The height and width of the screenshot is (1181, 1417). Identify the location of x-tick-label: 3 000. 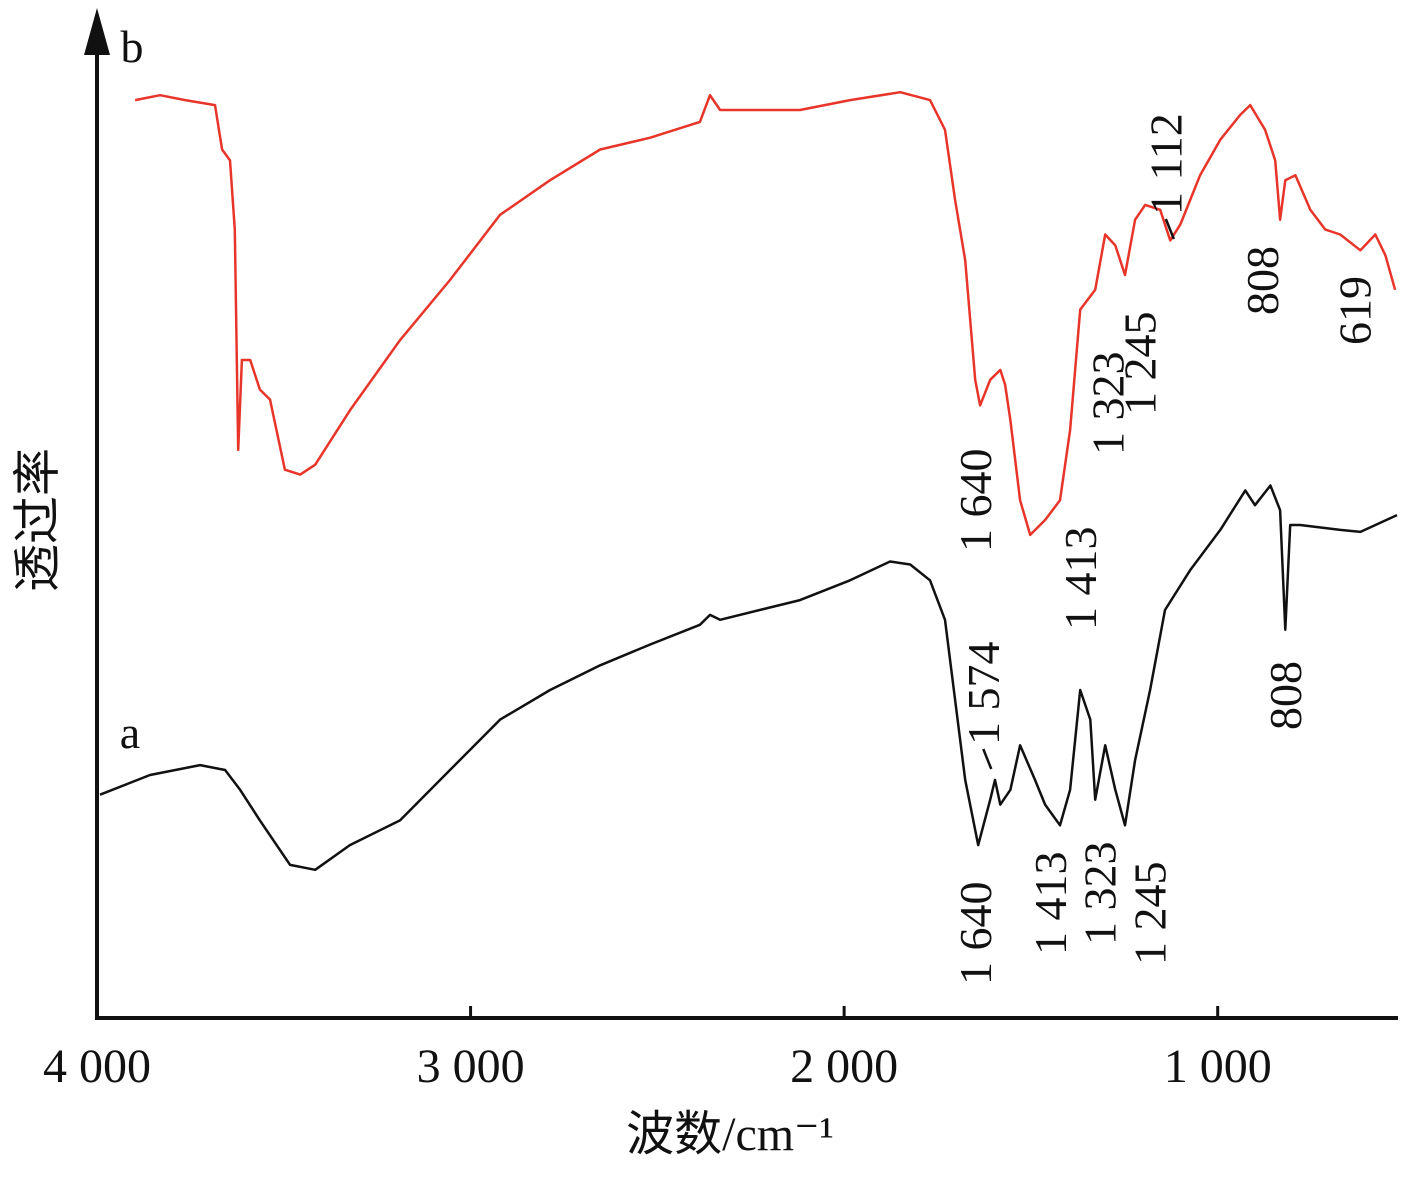
(471, 1066).